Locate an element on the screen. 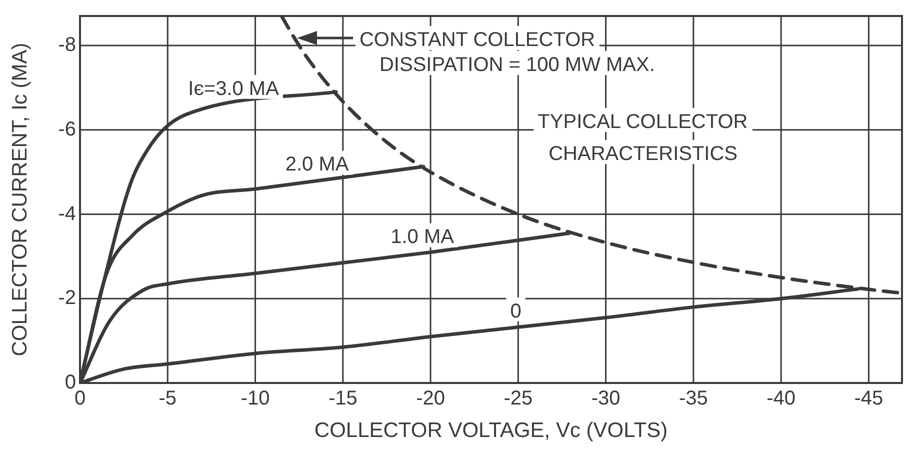  x-axis-title: COLLECTOR VOLTAGE, Vc (VOLTS) is located at coordinates (491, 430).